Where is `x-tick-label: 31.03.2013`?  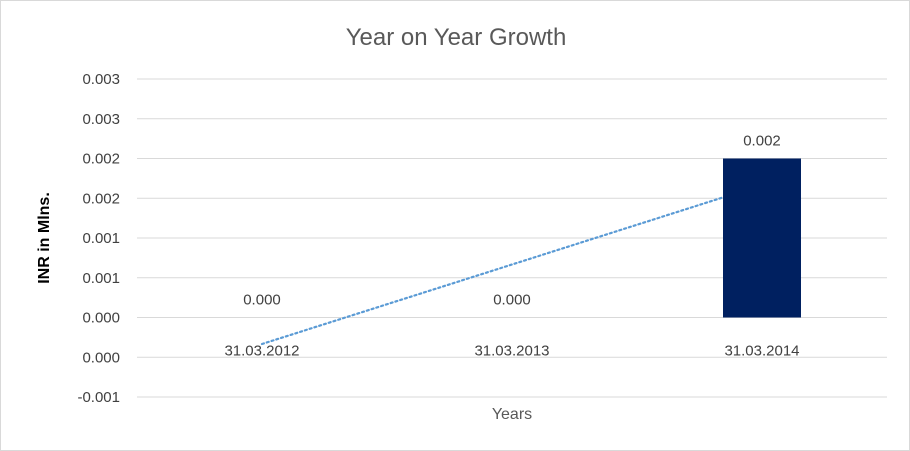
x-tick-label: 31.03.2013 is located at coordinates (511, 351).